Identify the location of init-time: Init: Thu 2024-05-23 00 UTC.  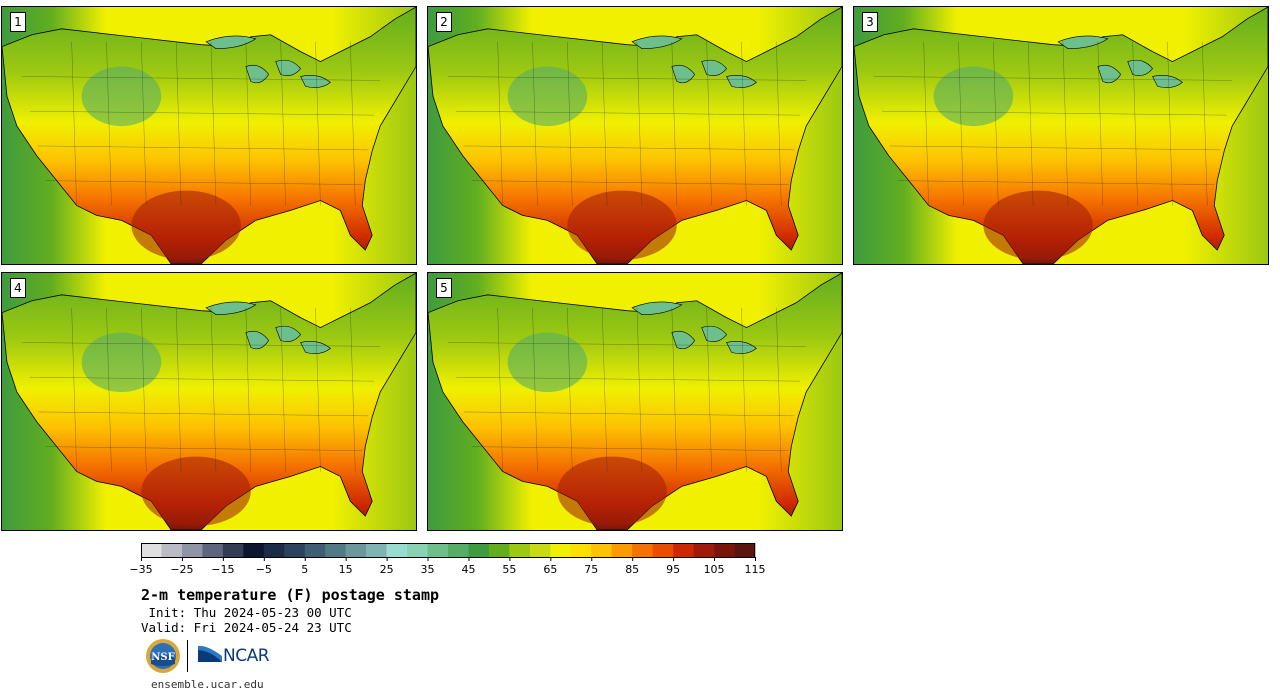
(246, 612).